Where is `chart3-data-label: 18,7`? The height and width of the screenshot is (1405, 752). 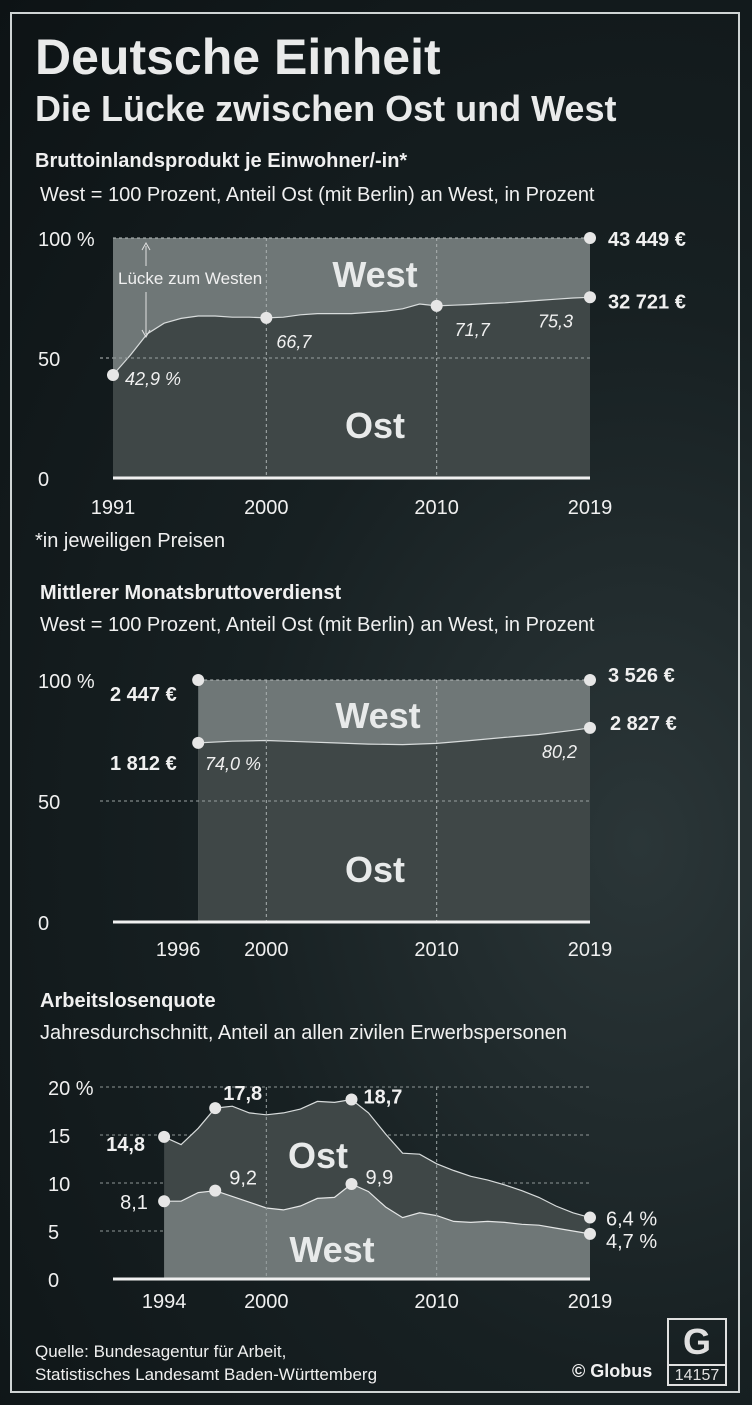
chart3-data-label: 18,7 is located at coordinates (383, 1097).